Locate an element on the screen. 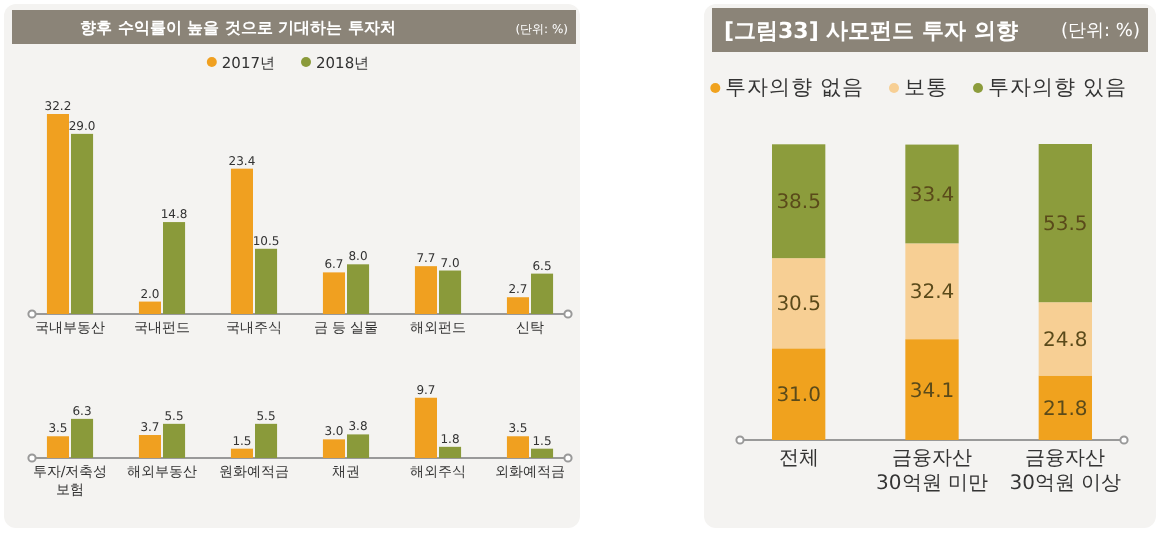 Image resolution: width=1160 pixels, height=534 pixels. x-tick-label: 금융자산 30억원 미만 is located at coordinates (932, 471).